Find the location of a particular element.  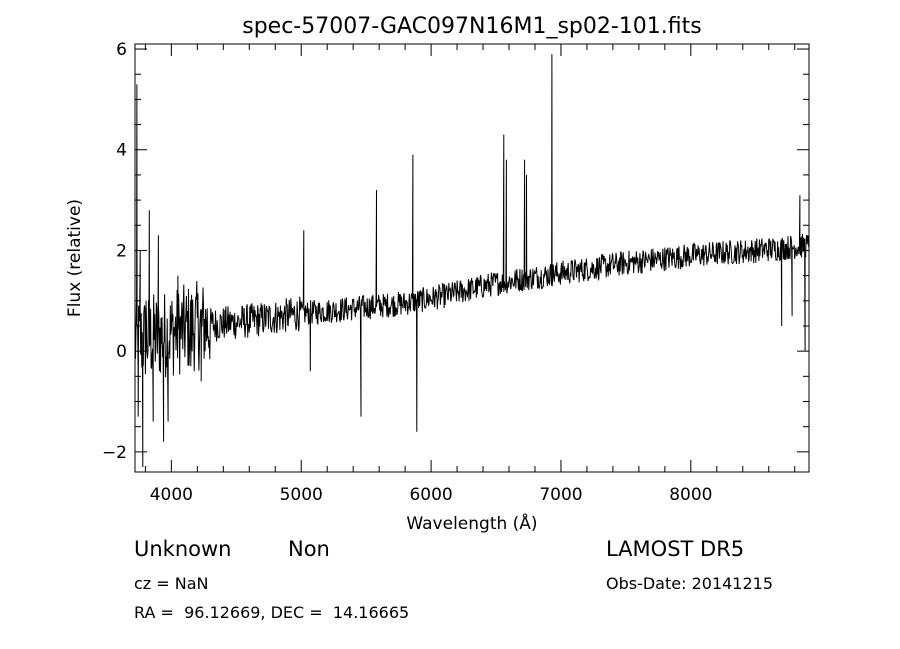

y-tick-label: −2 is located at coordinates (114, 453).